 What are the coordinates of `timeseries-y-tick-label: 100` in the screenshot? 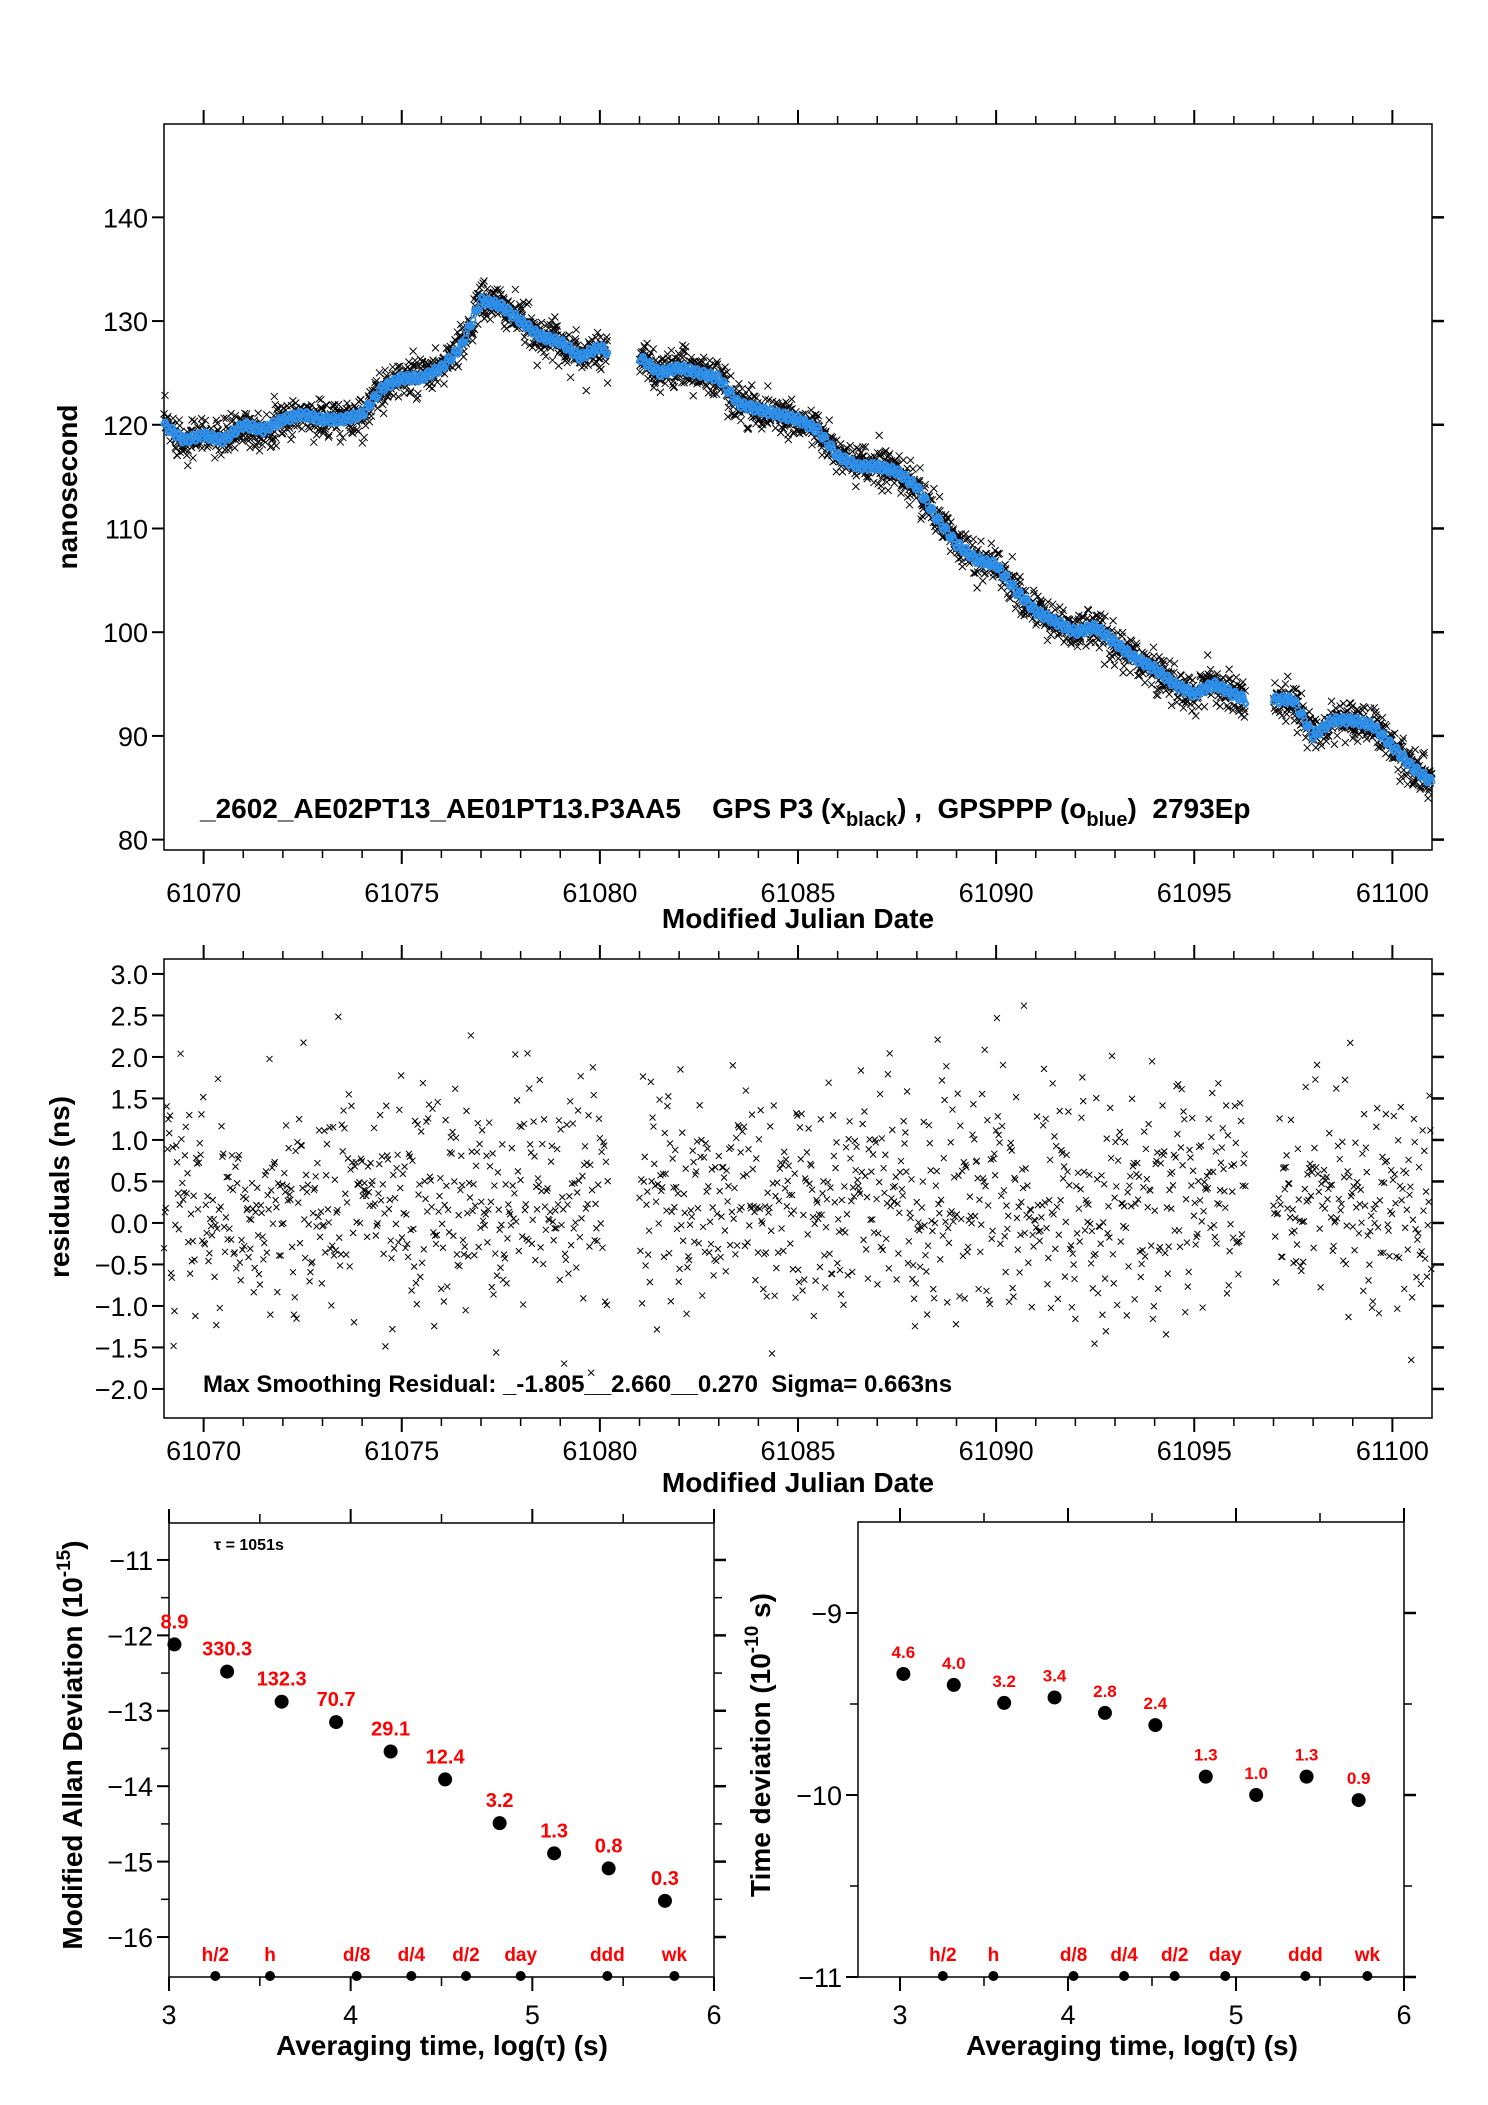 It's located at (125, 633).